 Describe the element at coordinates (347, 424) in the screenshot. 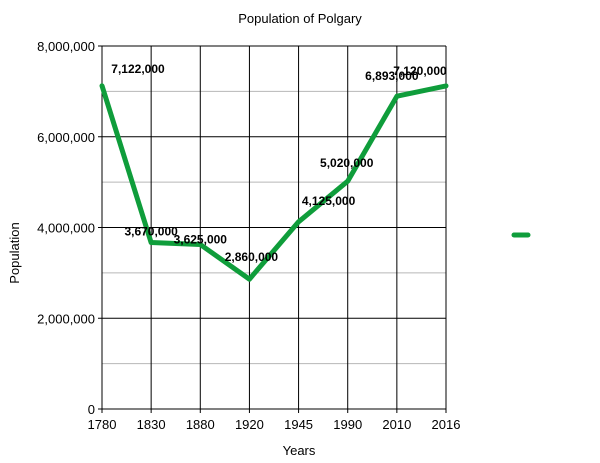

I see `x-tick-label: 1990` at that location.